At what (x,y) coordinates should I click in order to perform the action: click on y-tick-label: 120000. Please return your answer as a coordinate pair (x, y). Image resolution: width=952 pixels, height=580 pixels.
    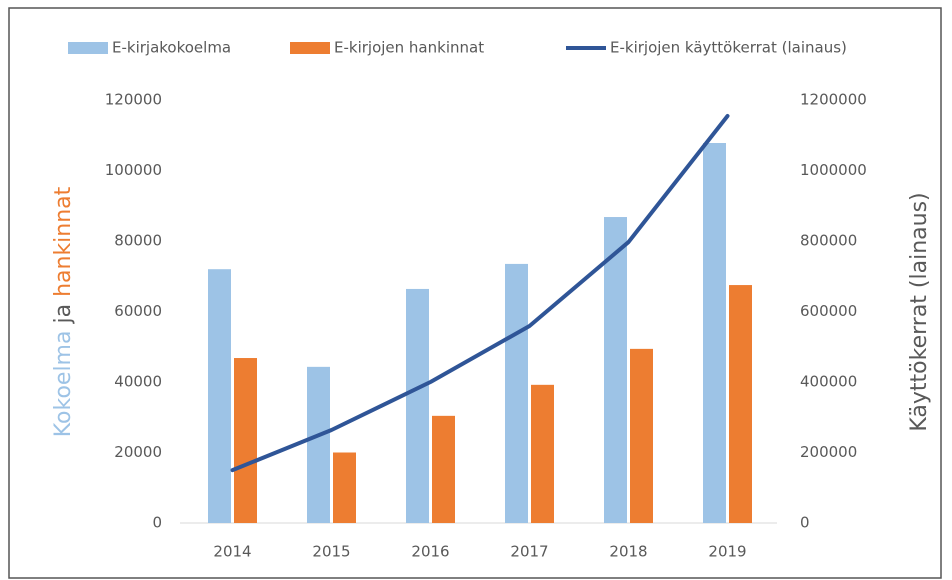
    Looking at the image, I should click on (133, 100).